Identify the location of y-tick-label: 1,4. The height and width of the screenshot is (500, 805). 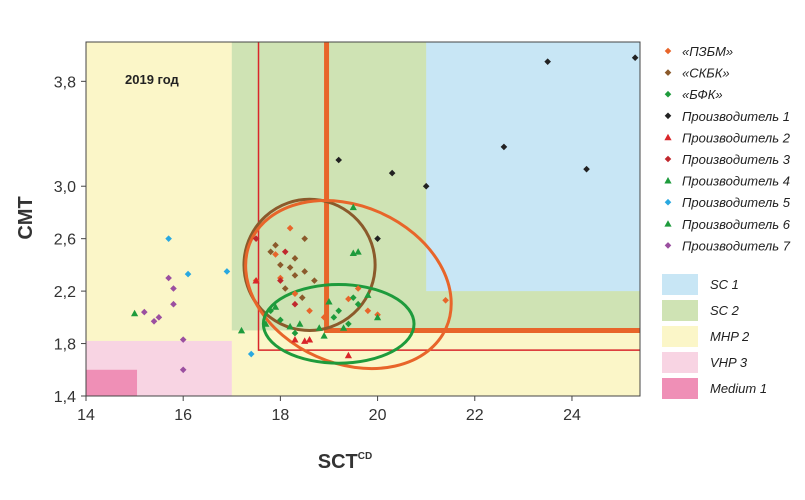
(65, 397).